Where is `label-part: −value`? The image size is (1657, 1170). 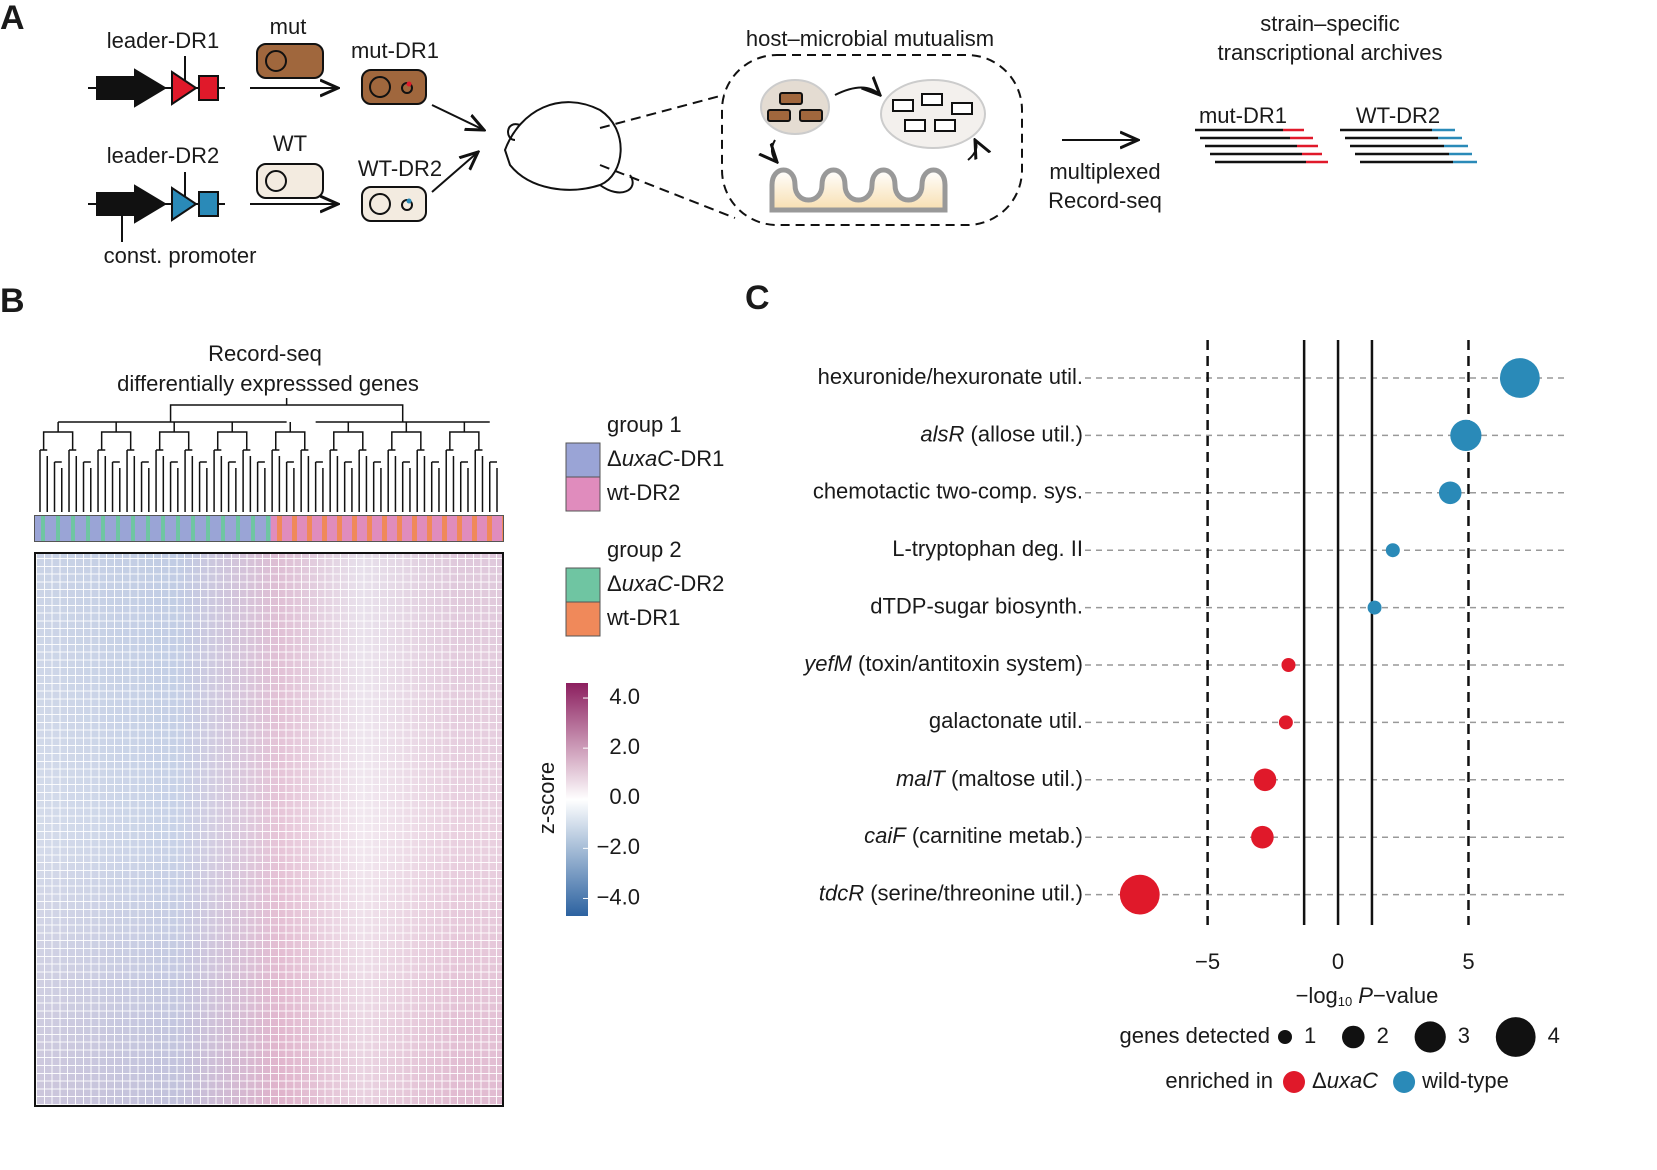 label-part: −value is located at coordinates (1405, 995).